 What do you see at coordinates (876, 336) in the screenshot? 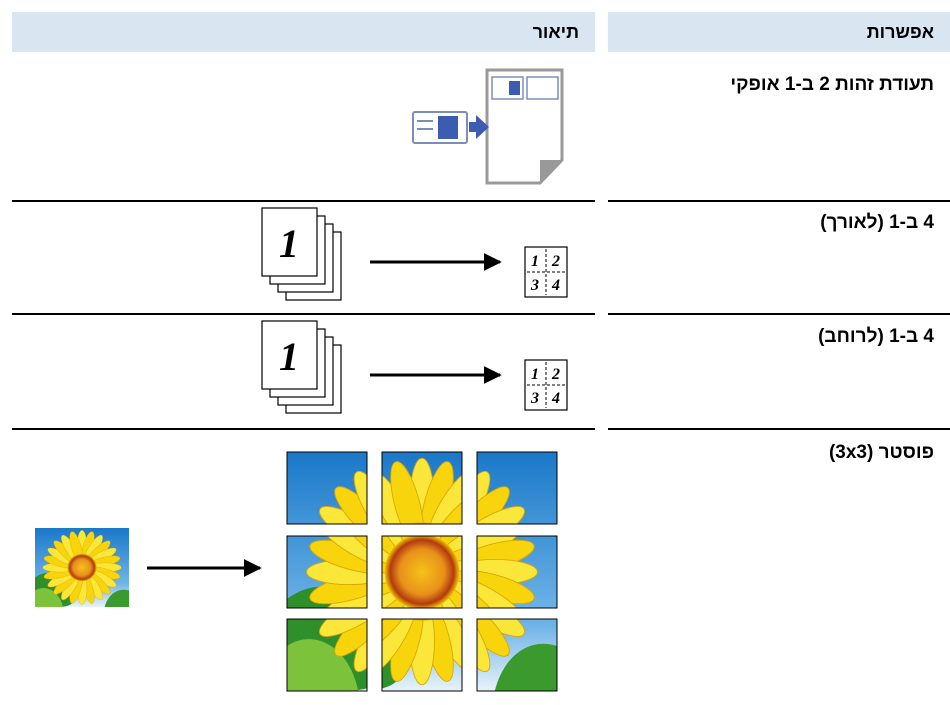
I see `option-text: 4 ב-1 (לרוחב)` at bounding box center [876, 336].